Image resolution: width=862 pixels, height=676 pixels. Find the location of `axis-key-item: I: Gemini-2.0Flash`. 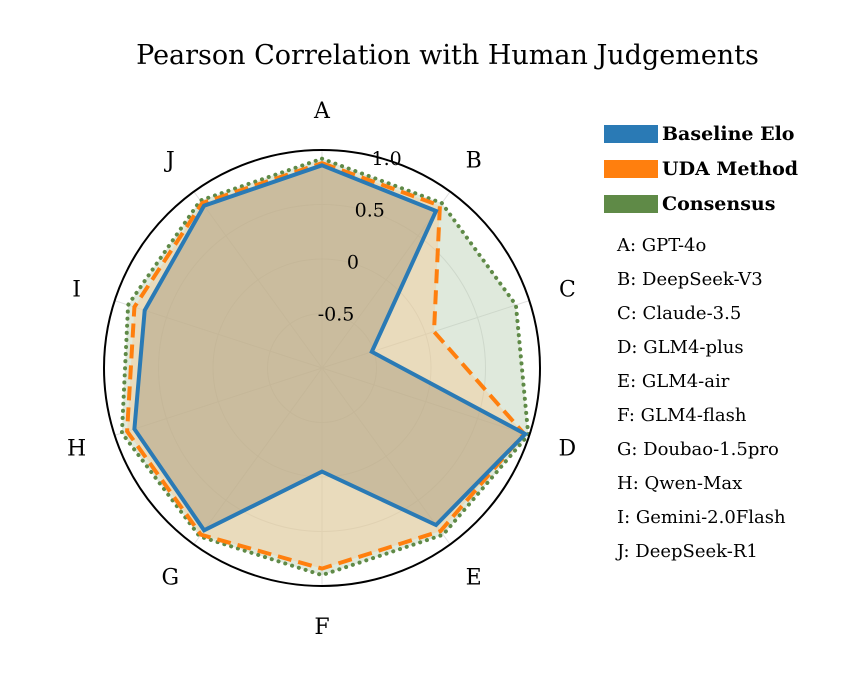

axis-key-item: I: Gemini-2.0Flash is located at coordinates (701, 517).